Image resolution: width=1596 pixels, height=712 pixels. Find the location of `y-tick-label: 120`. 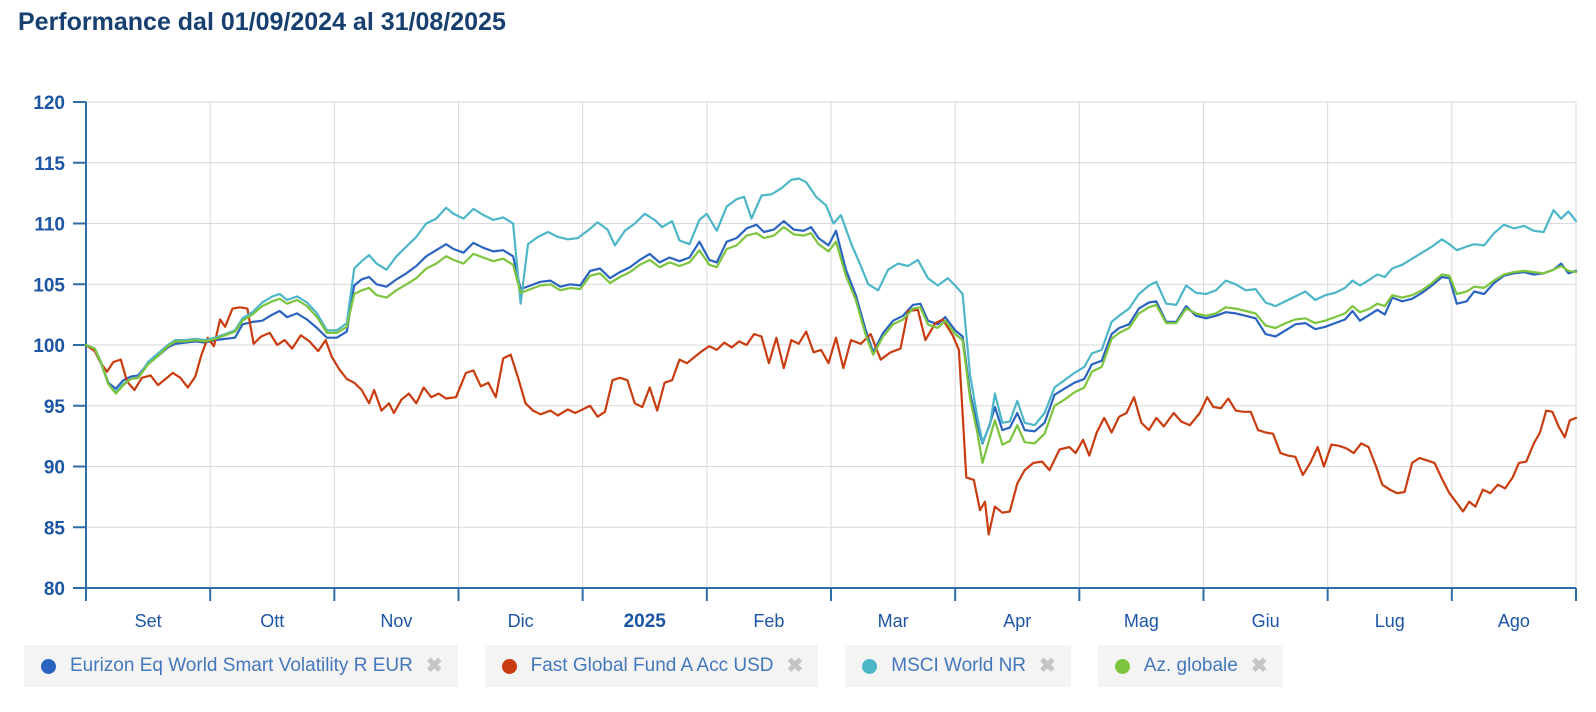

y-tick-label: 120 is located at coordinates (49, 103).